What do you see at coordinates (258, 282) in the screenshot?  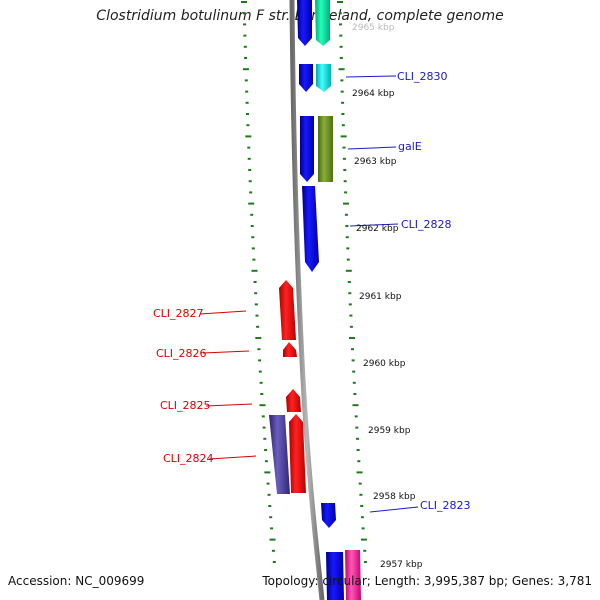 I see `inner-dotted-track` at bounding box center [258, 282].